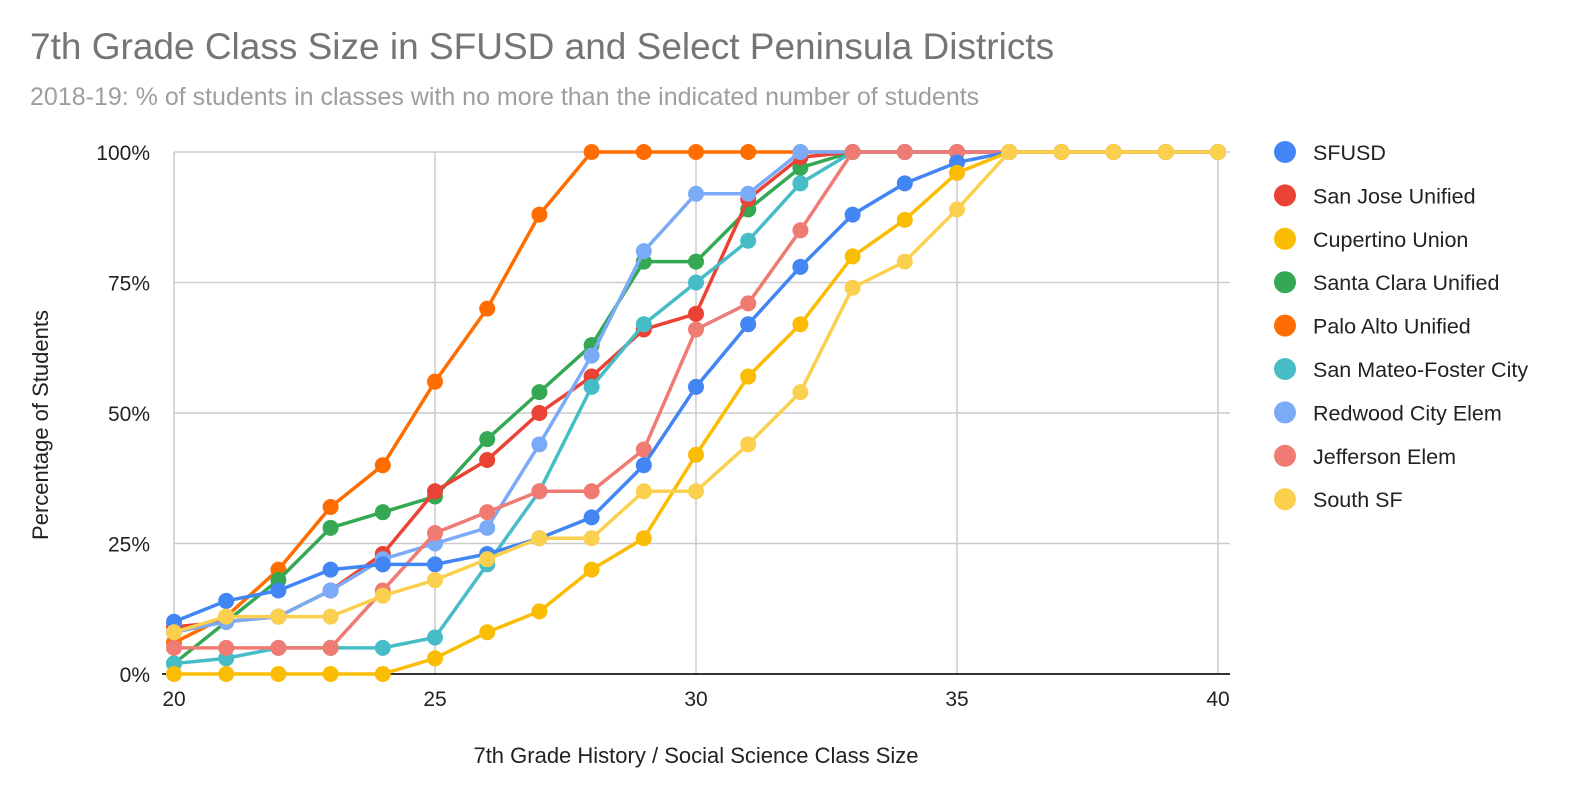 The width and height of the screenshot is (1594, 812). Describe the element at coordinates (1420, 370) in the screenshot. I see `legend-label: San Mateo-Foster City` at that location.